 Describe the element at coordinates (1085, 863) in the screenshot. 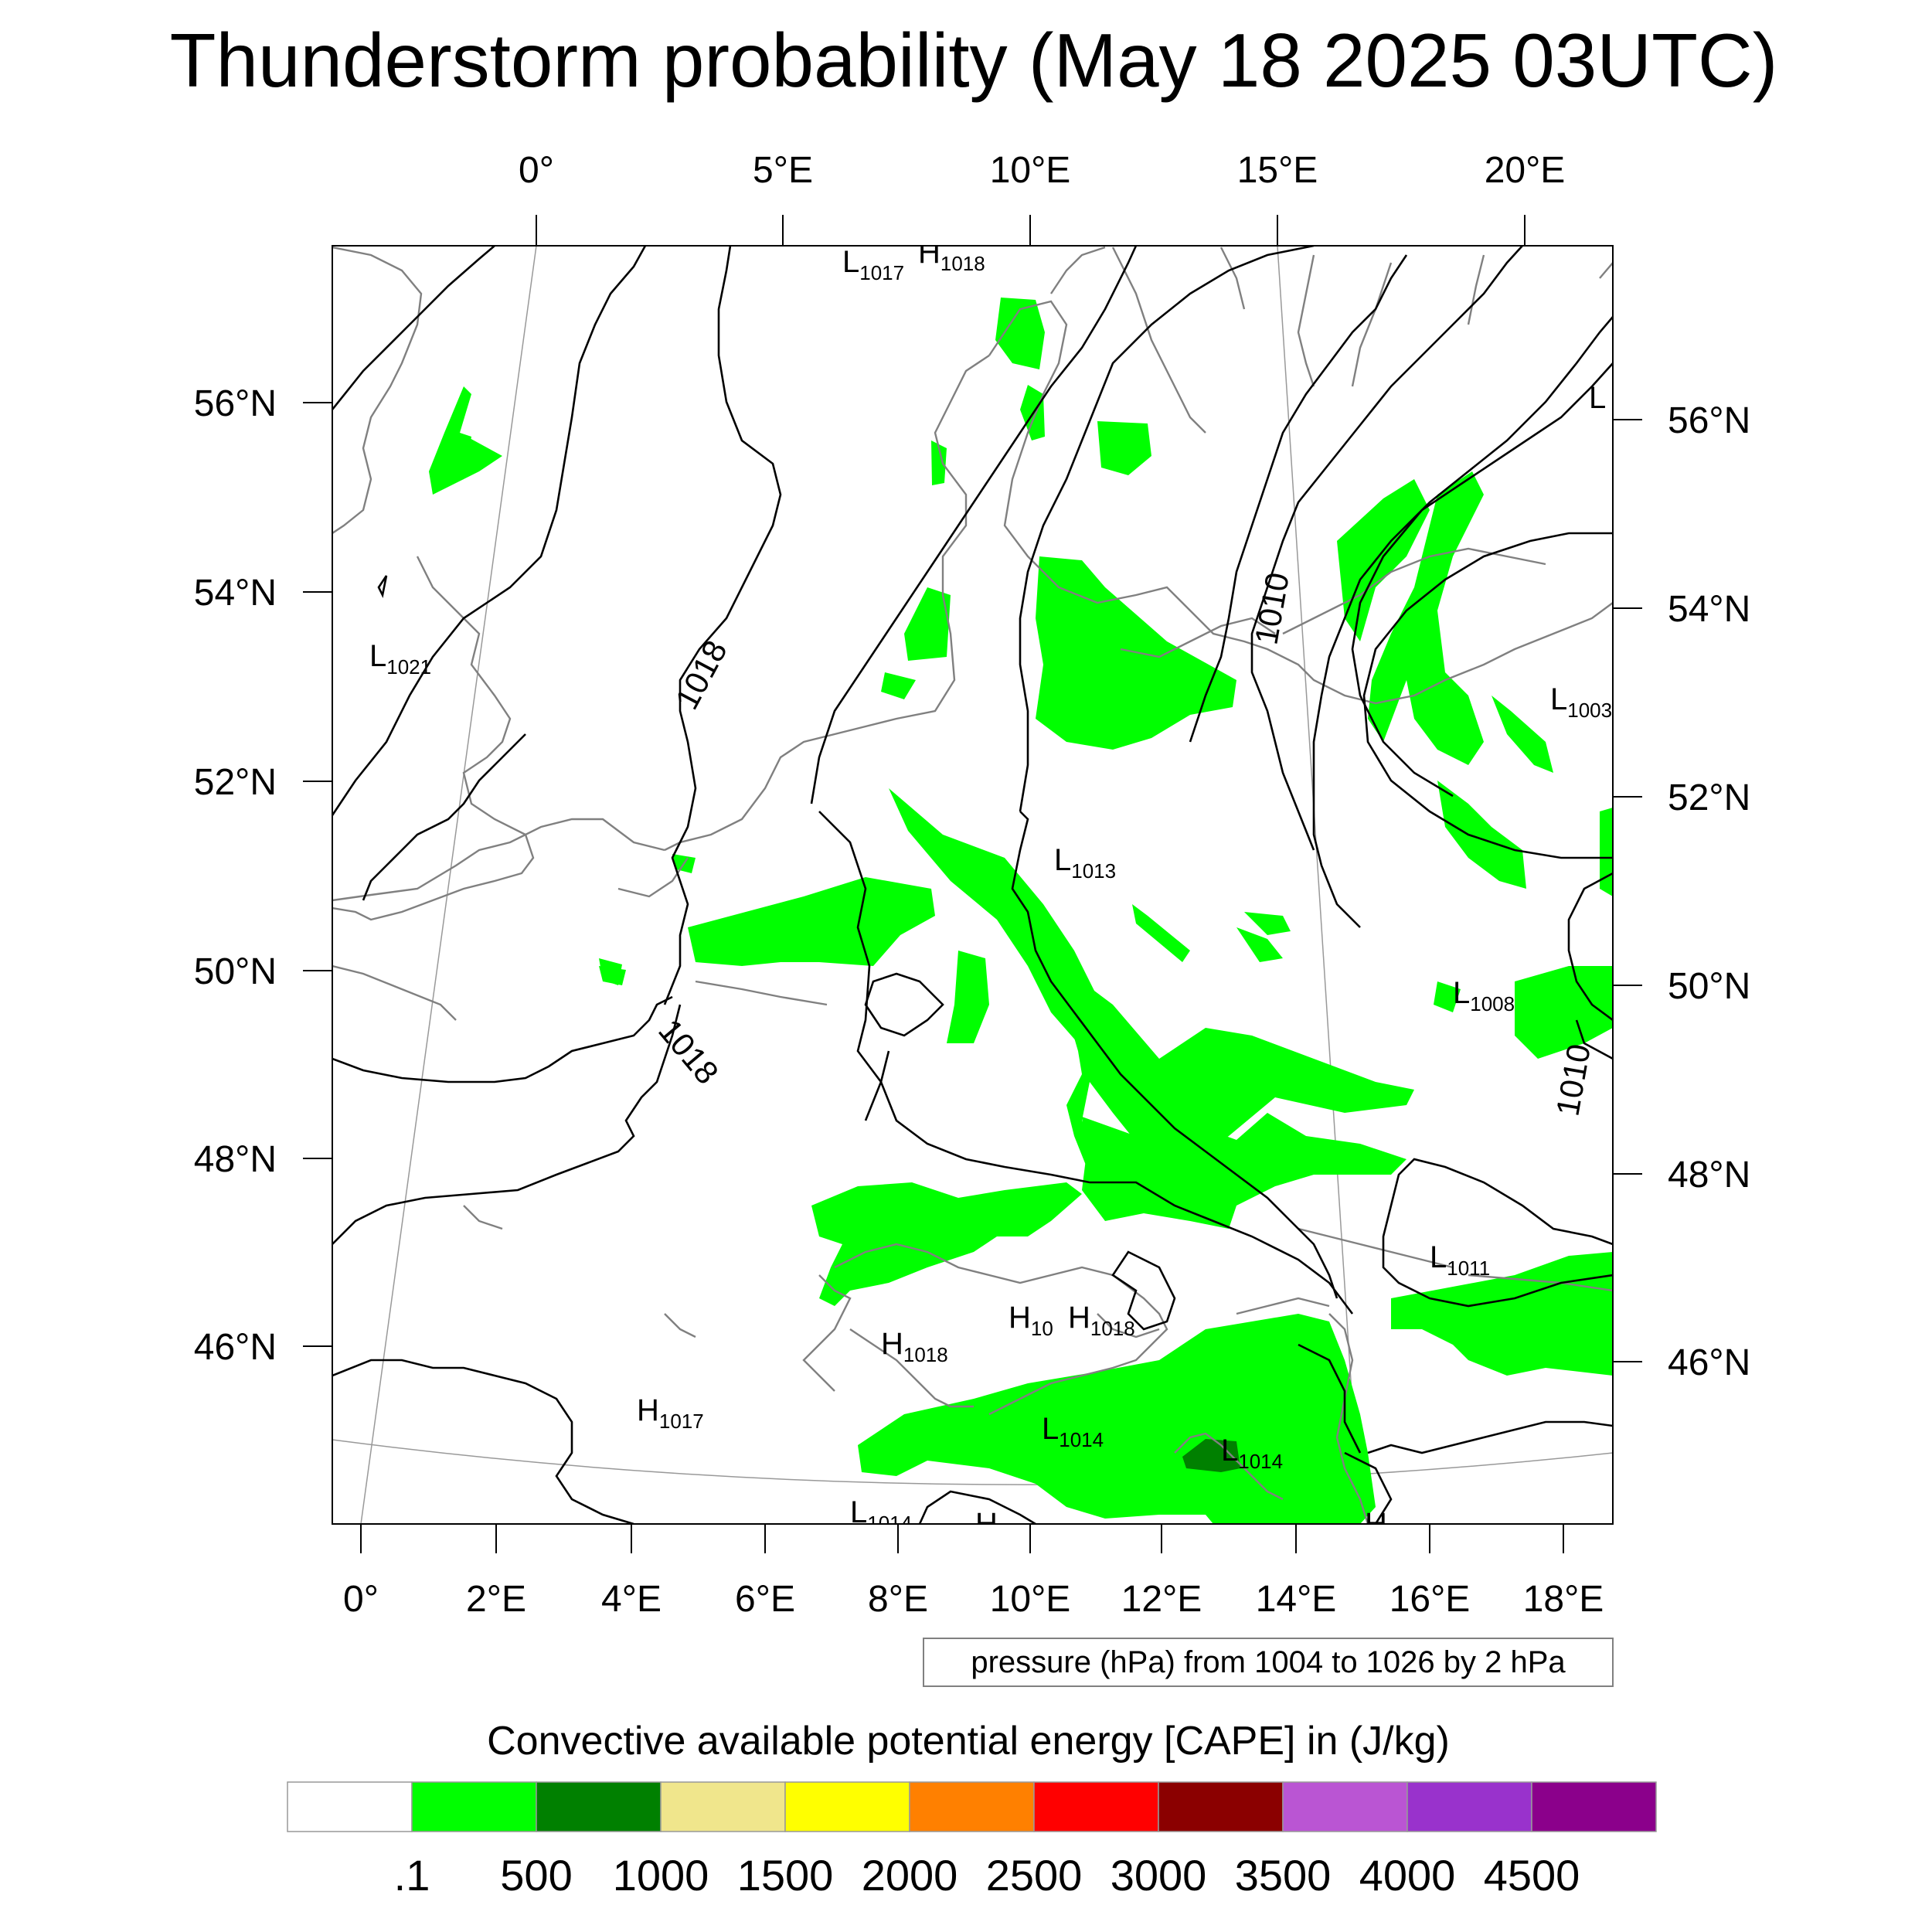

I see `pressure-center: L1013` at that location.